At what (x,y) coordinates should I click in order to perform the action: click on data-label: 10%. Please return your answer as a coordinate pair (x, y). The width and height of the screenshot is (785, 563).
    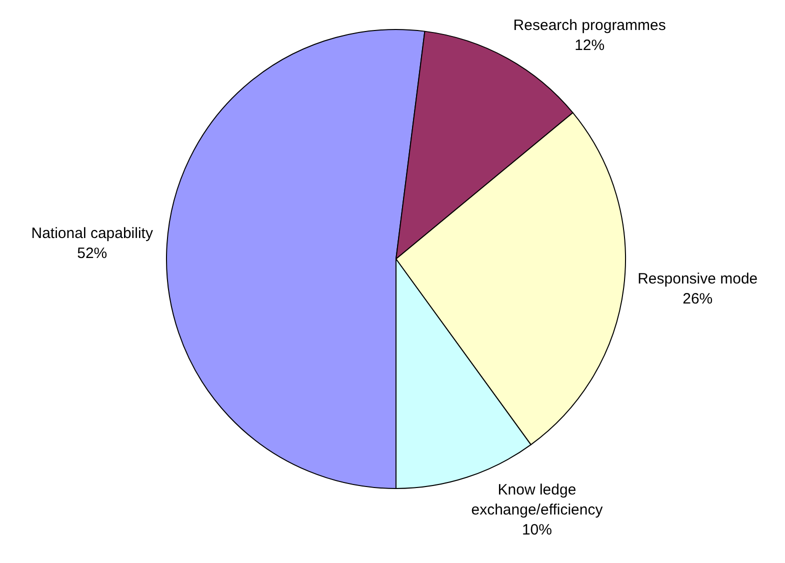
    Looking at the image, I should click on (537, 530).